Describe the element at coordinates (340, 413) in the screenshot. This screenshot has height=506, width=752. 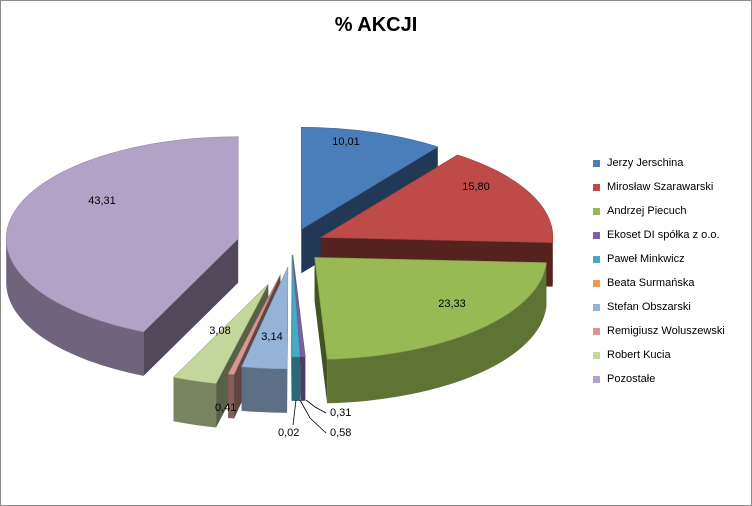
I see `data-label: 0,31` at that location.